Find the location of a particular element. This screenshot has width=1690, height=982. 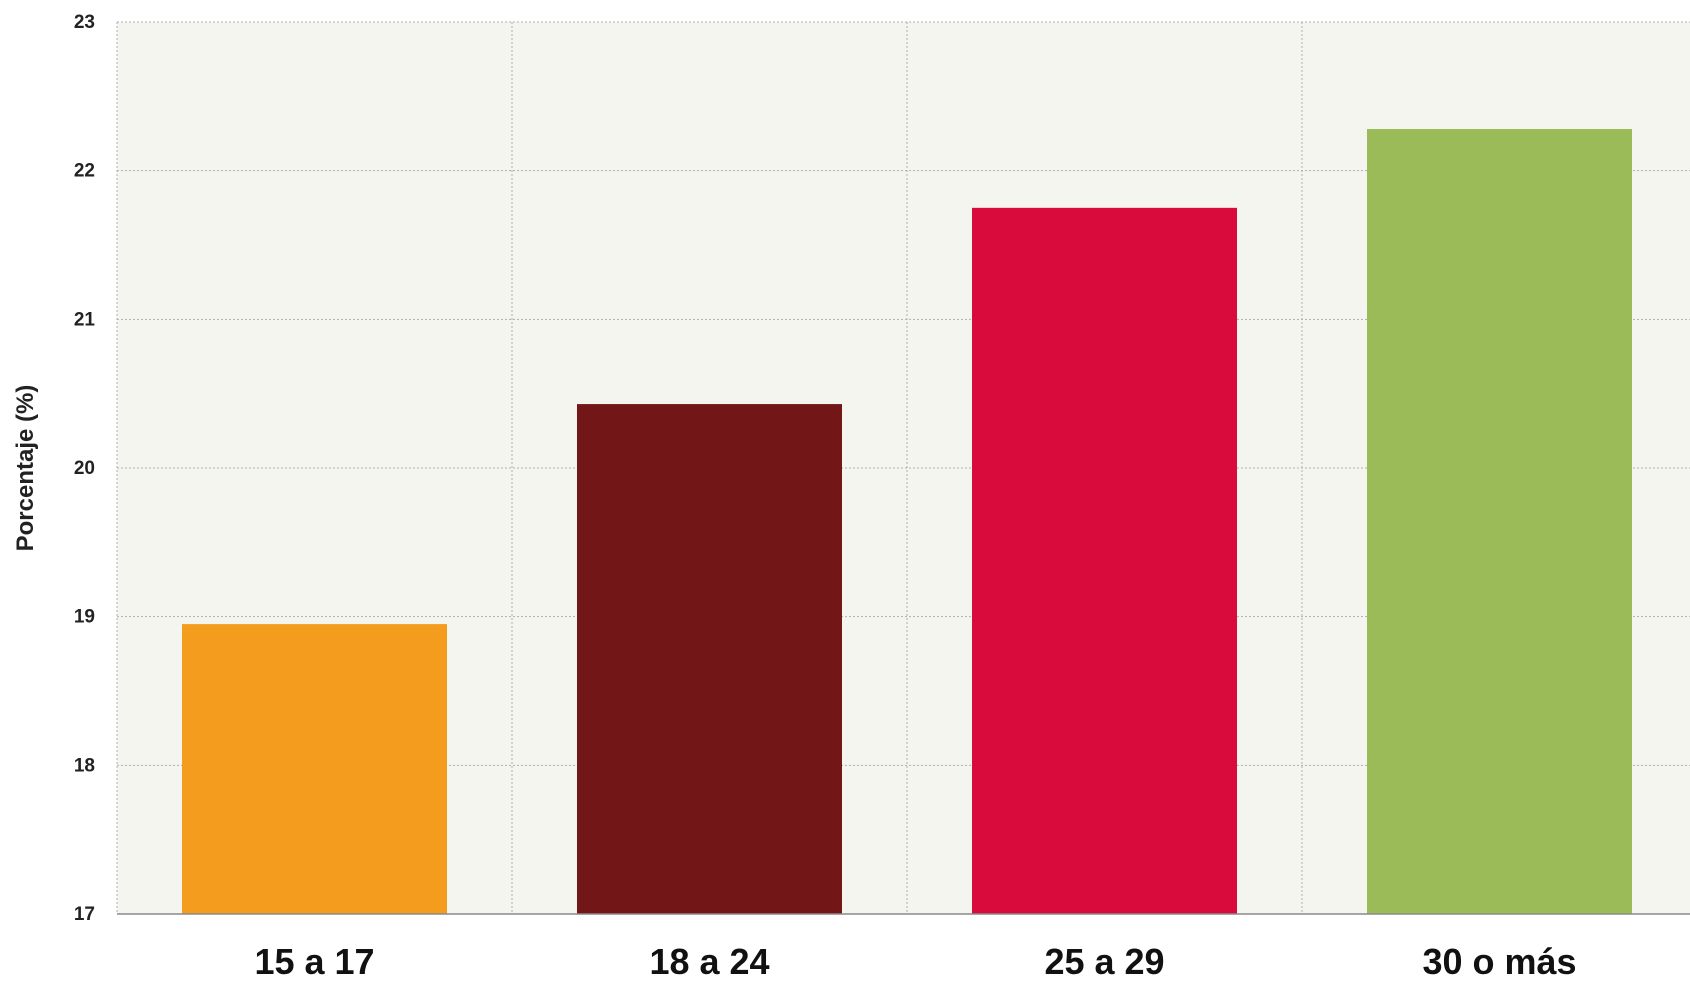

y-tick-label: 19 is located at coordinates (84, 617).